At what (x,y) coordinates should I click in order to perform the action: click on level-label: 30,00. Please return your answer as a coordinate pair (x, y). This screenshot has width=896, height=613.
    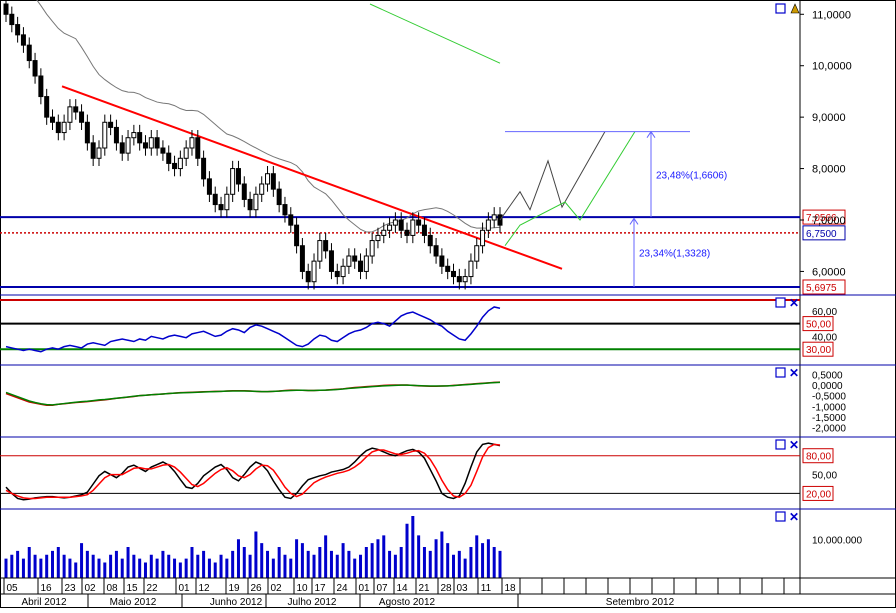
    Looking at the image, I should click on (818, 350).